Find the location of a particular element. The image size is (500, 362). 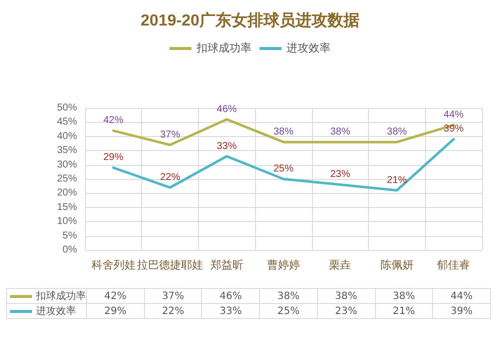

x-tick-label: 栗垚 is located at coordinates (340, 265).